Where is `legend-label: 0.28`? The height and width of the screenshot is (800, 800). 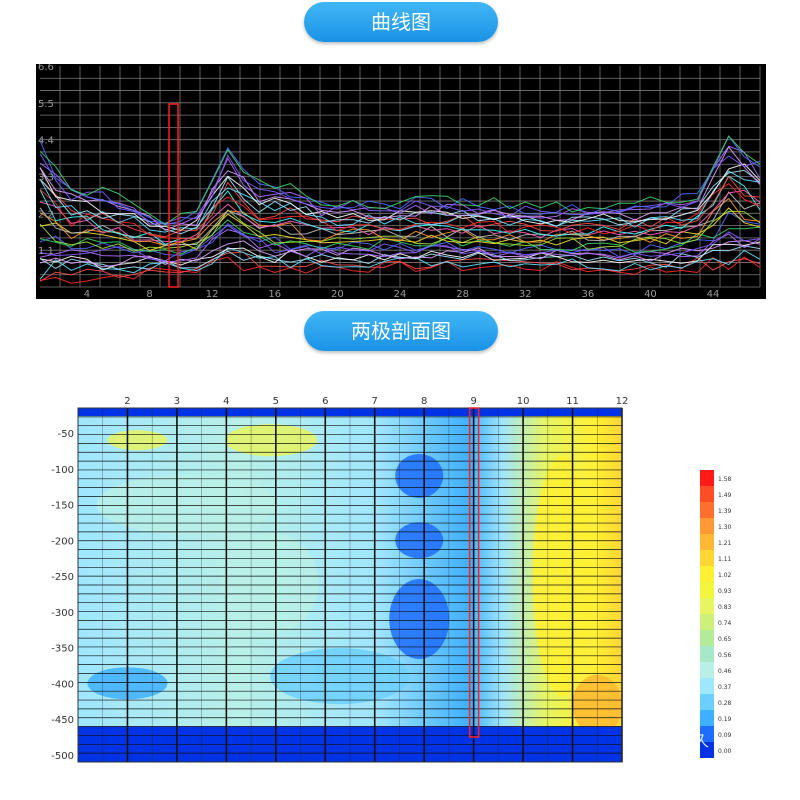
legend-label: 0.28 is located at coordinates (725, 703).